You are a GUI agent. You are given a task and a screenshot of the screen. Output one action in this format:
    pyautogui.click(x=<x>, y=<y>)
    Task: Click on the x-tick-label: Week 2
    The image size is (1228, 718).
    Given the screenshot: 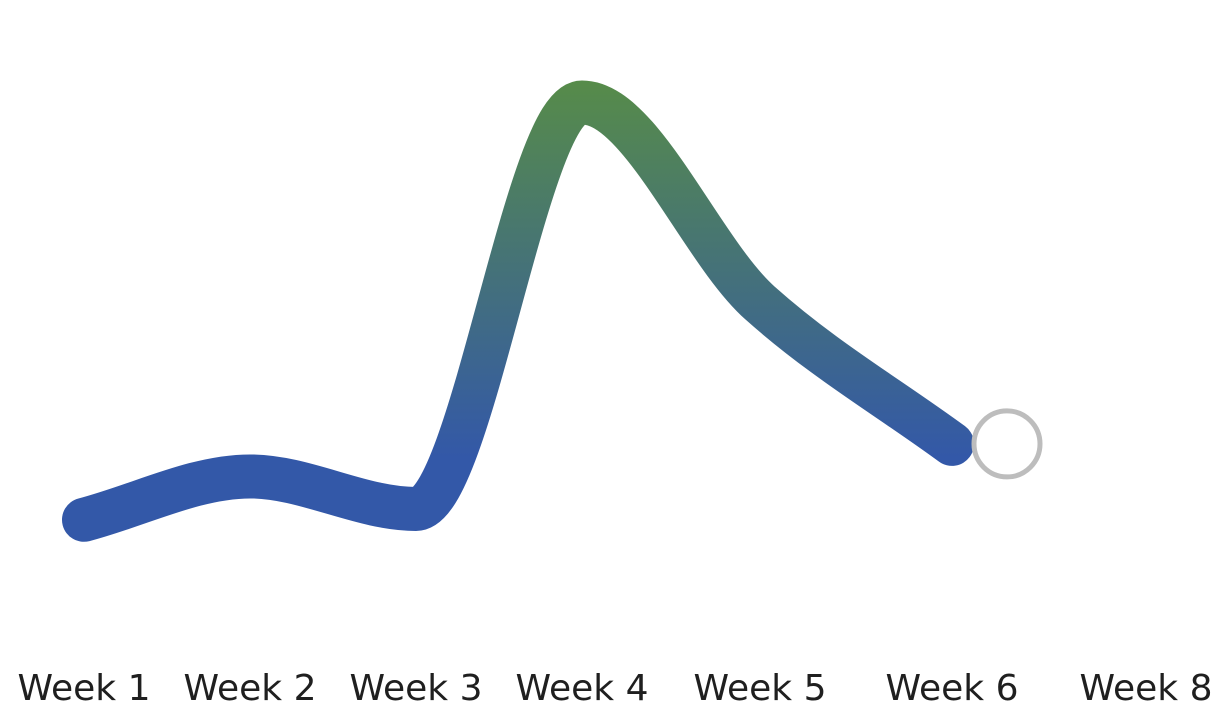 What is the action you would take?
    pyautogui.click(x=250, y=688)
    